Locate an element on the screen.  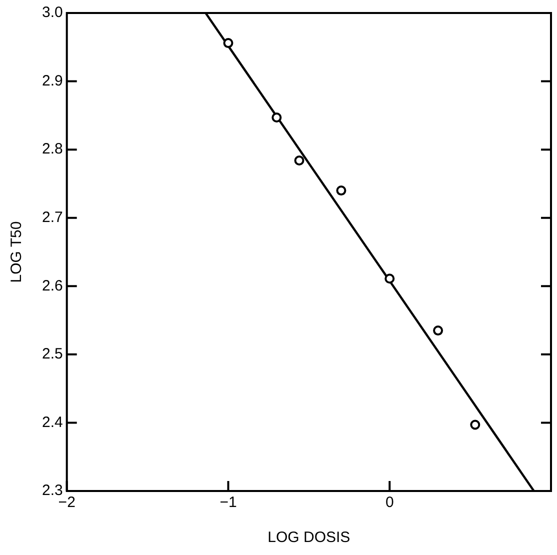
y-tick-label: 2.4 is located at coordinates (52, 422).